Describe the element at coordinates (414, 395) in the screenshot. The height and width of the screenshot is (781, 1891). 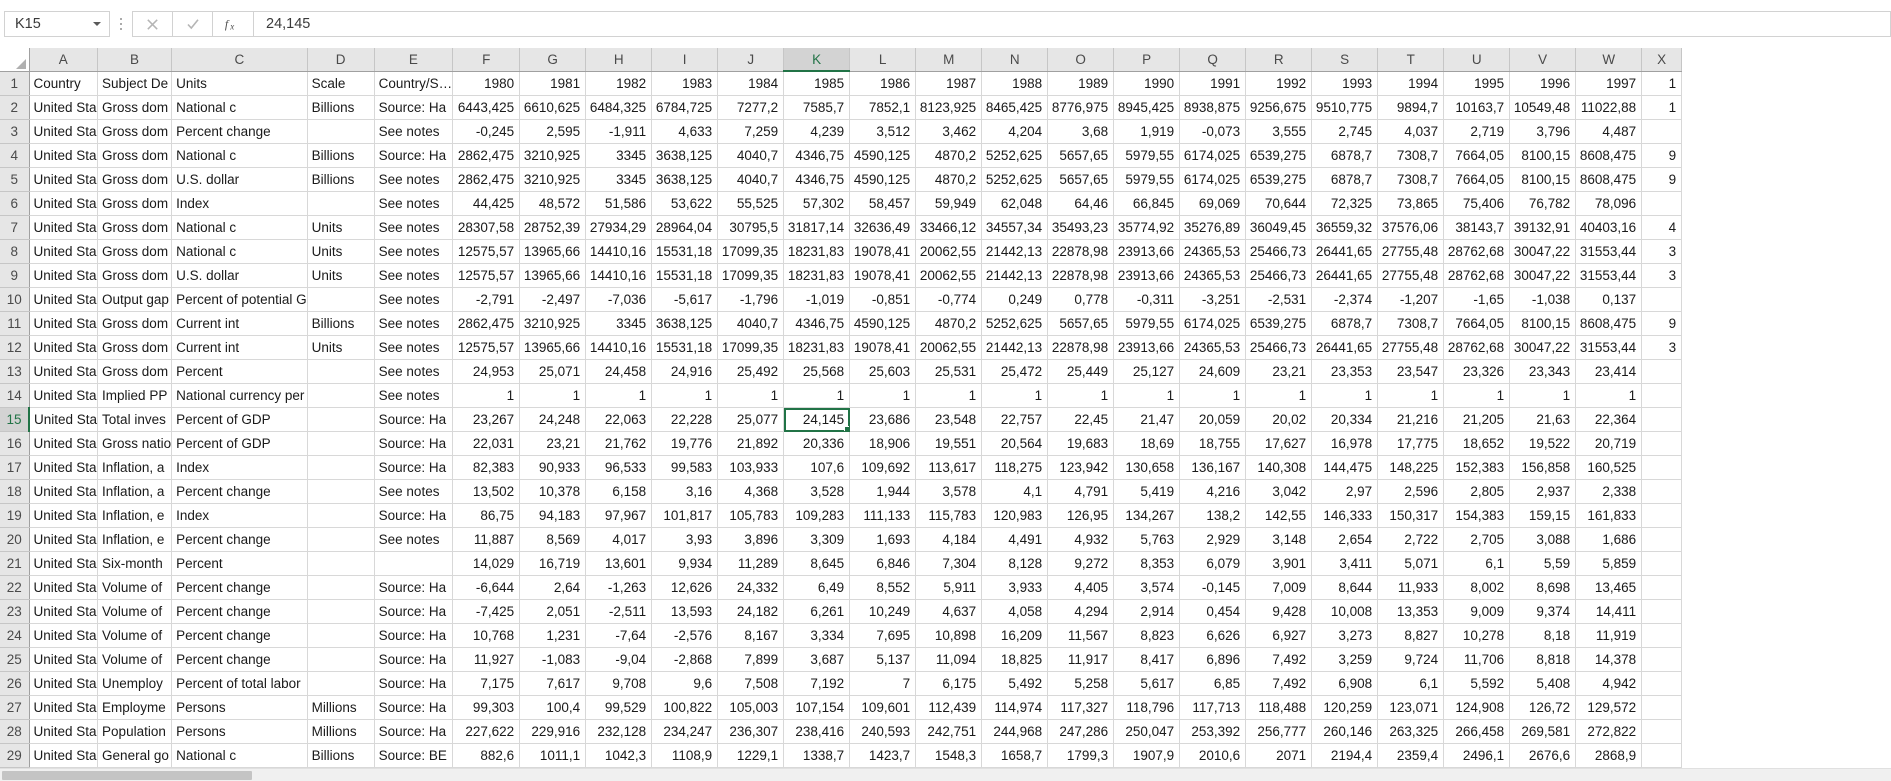
I see `cell-E14: See notes` at that location.